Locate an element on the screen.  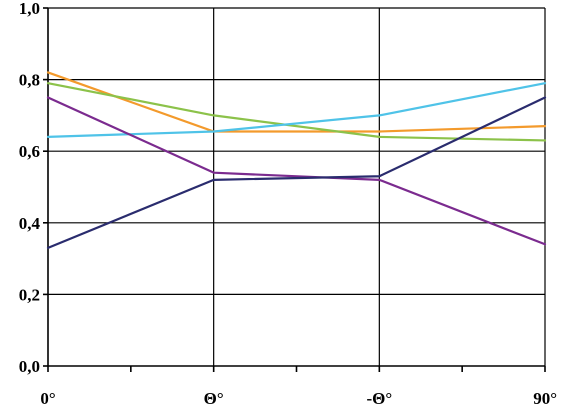
x-tick-label: 0° is located at coordinates (47, 398).